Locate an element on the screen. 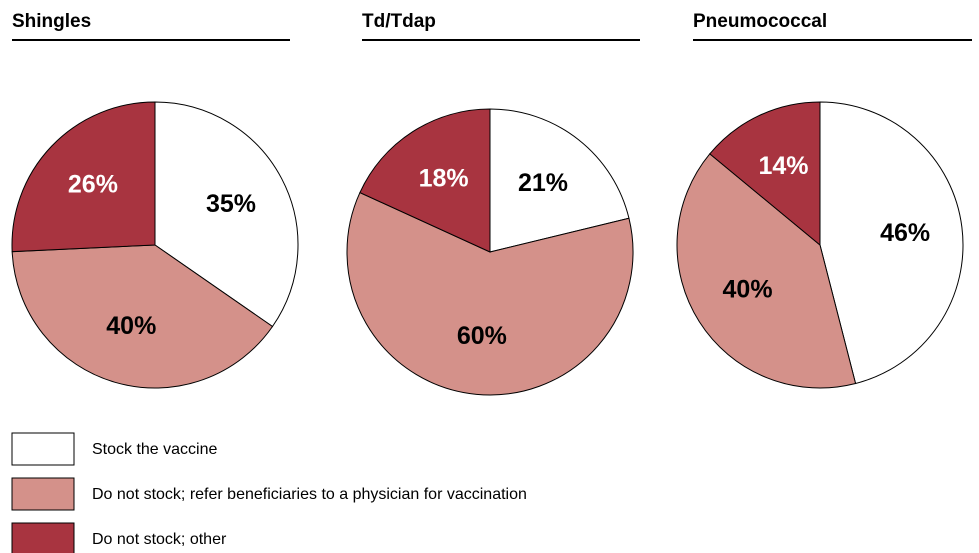 The image size is (979, 553). legend-label: Do not stock; other is located at coordinates (159, 539).